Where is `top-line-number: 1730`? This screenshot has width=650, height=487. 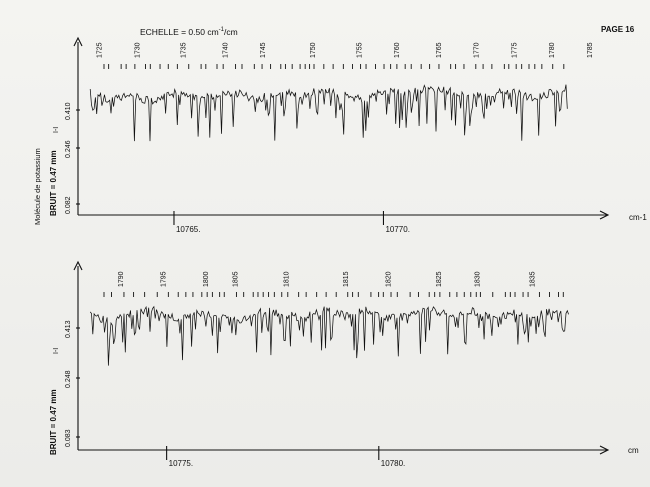 top-line-number: 1730 is located at coordinates (137, 50).